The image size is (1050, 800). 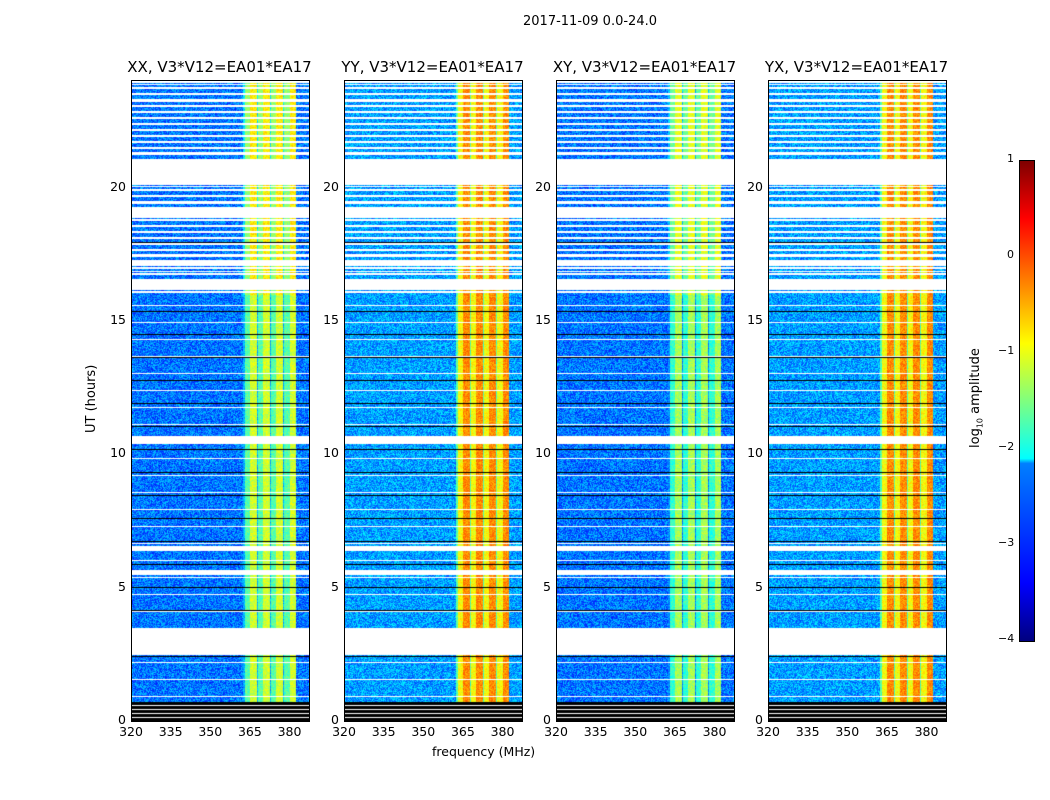 I want to click on colorbar-tick-label: −2, so click(x=1006, y=446).